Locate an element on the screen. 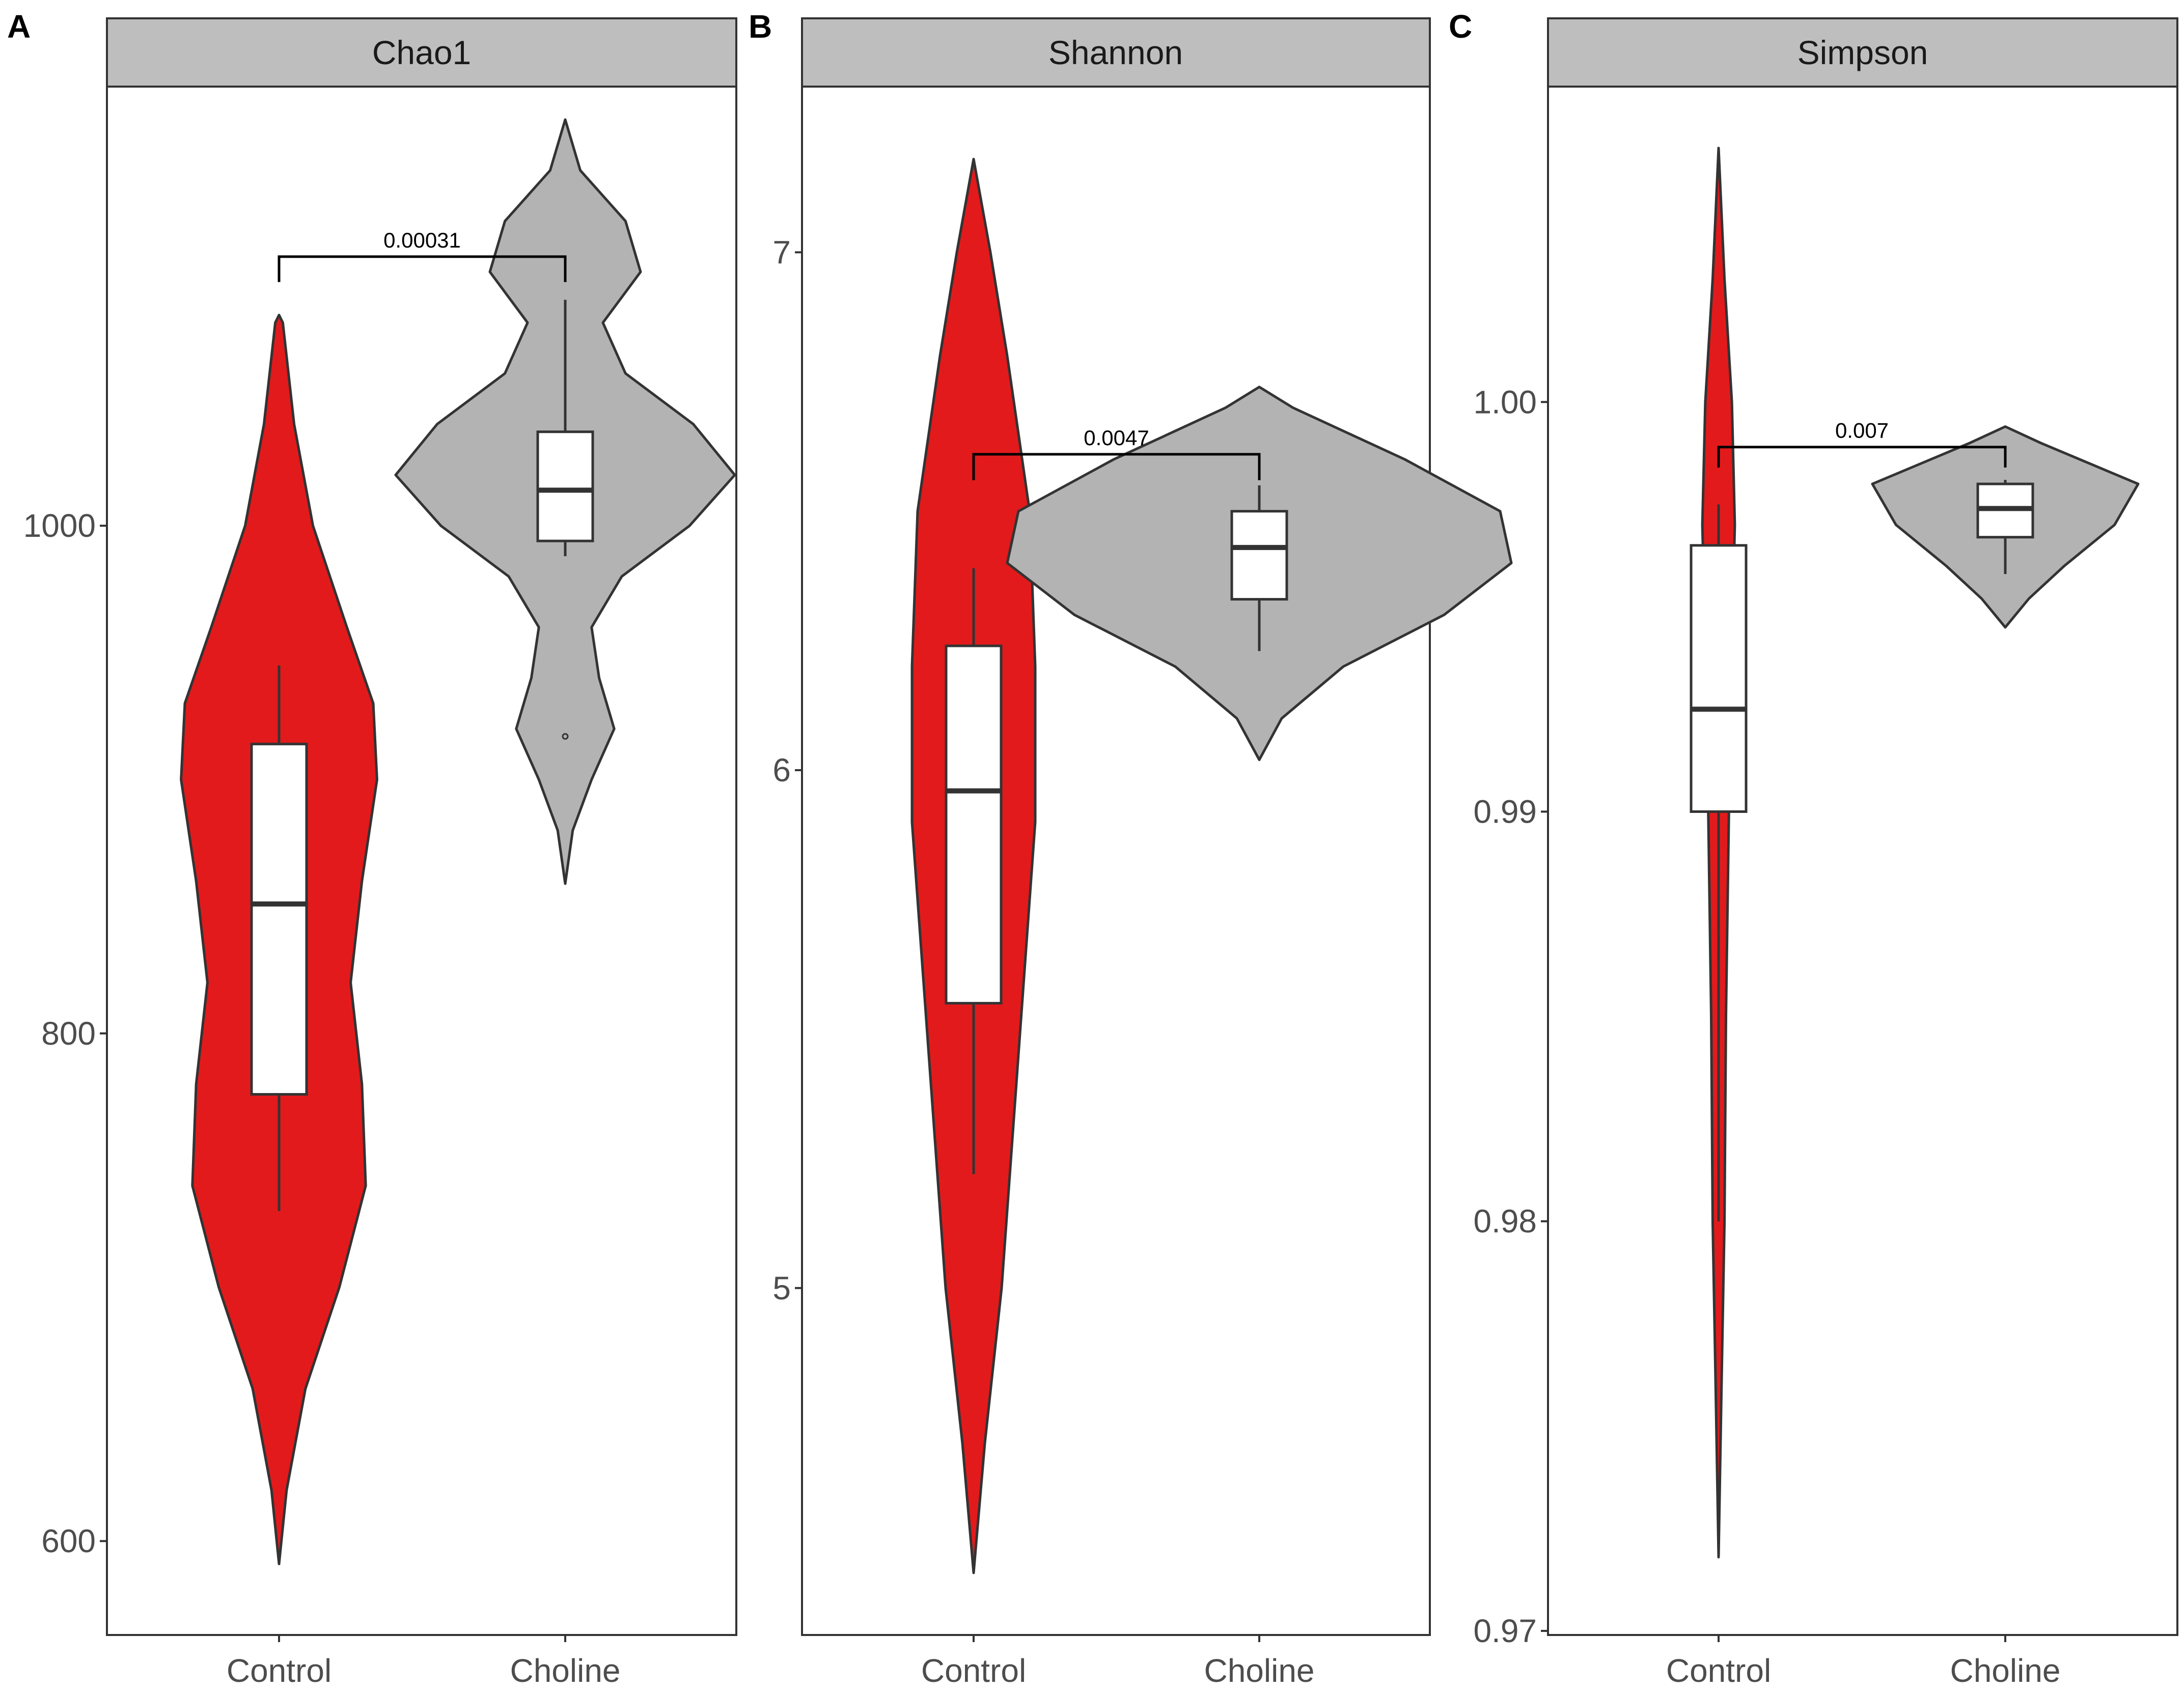  facet-title-shannon: Shannon is located at coordinates (1115, 53).